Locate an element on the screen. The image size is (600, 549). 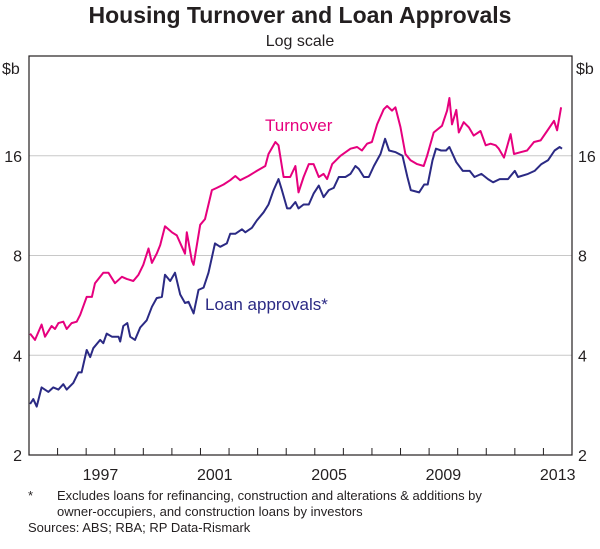
x-tick-label: 2009 is located at coordinates (444, 475).